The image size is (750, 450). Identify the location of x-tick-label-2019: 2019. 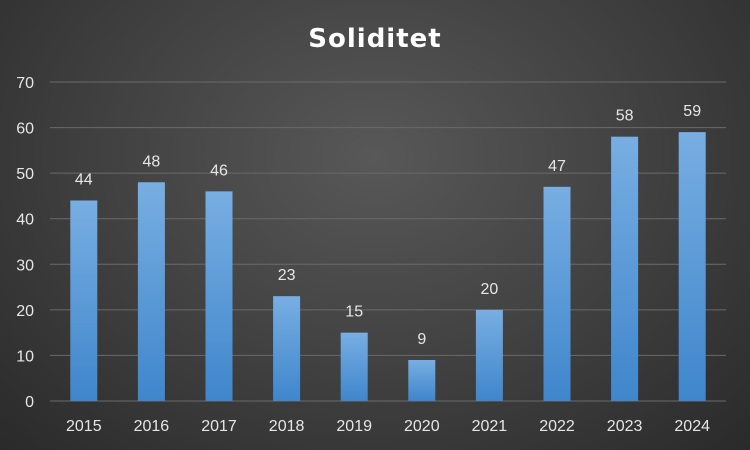
(354, 426).